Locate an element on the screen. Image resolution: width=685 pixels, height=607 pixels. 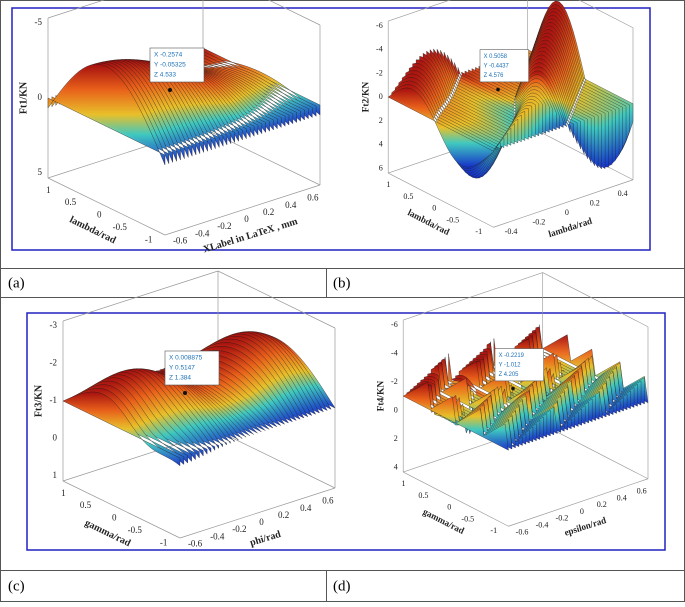
z-tick-label: 2 is located at coordinates (396, 438).